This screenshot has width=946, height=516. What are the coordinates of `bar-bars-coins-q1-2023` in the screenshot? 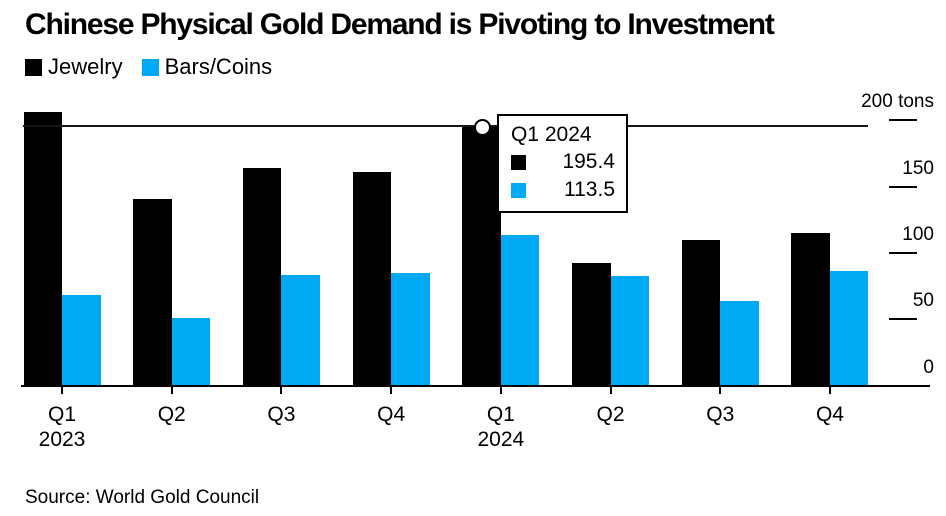 It's located at (81, 340).